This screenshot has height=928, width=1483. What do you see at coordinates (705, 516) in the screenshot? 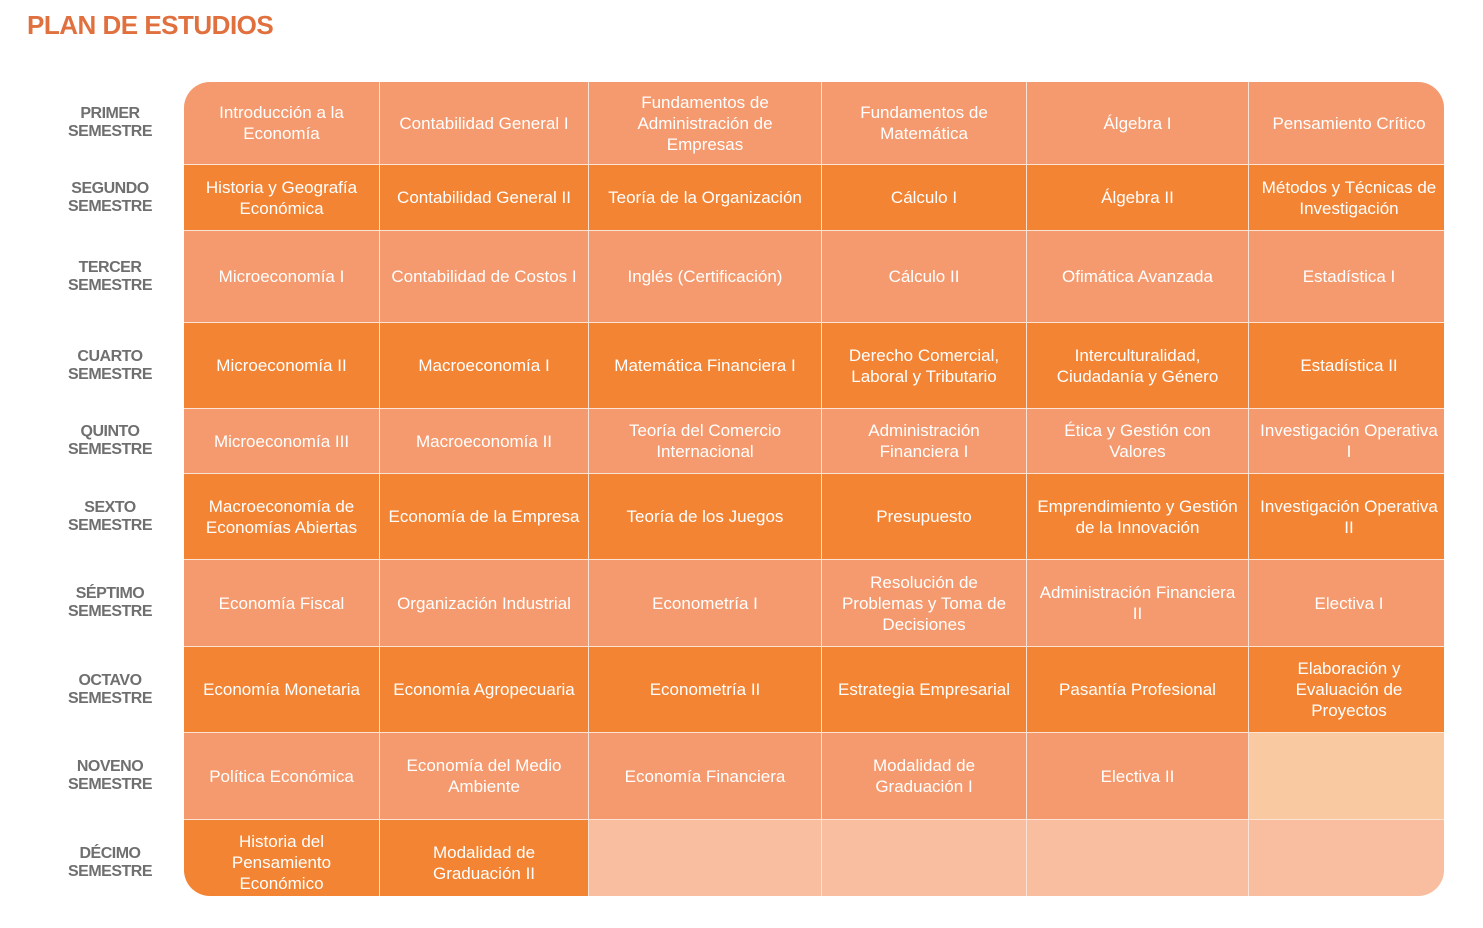
I see `course-cell: Teoría de los Juegos` at bounding box center [705, 516].